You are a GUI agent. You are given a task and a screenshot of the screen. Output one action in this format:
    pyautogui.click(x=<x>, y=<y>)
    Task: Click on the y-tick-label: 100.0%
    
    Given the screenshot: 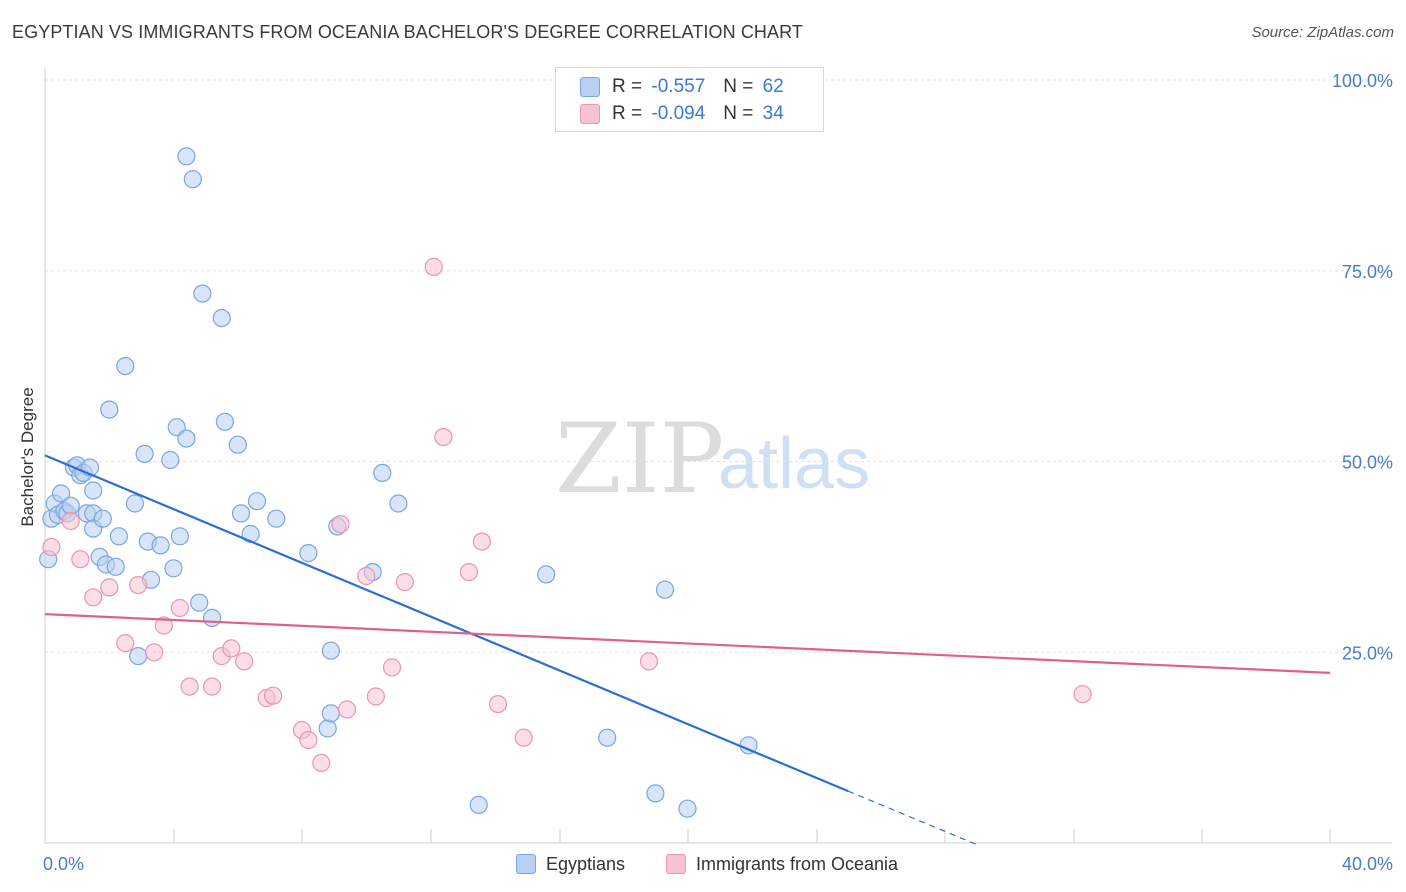 What is the action you would take?
    pyautogui.click(x=1362, y=81)
    